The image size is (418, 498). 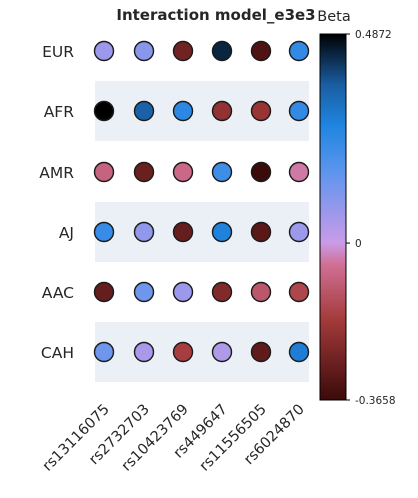 I want to click on marker-cah-rs6024870, so click(x=299, y=352).